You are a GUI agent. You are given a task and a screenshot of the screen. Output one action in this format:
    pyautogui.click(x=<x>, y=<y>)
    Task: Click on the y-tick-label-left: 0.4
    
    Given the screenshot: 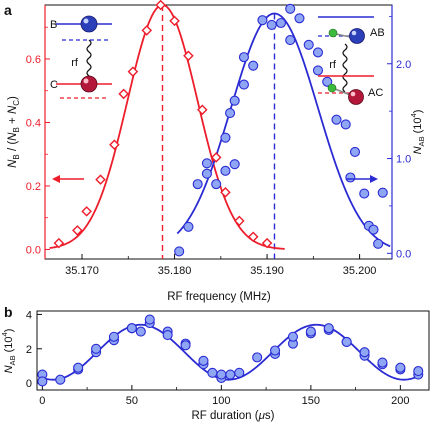 What is the action you would take?
    pyautogui.click(x=33, y=123)
    